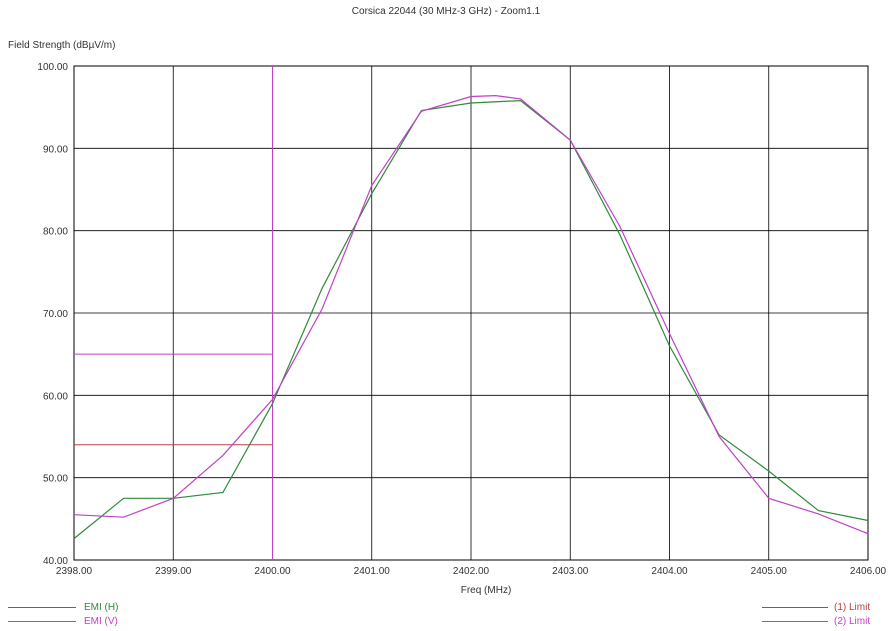 The image size is (892, 631). Describe the element at coordinates (42, 621) in the screenshot. I see `legend-swatch-emi-v` at that location.